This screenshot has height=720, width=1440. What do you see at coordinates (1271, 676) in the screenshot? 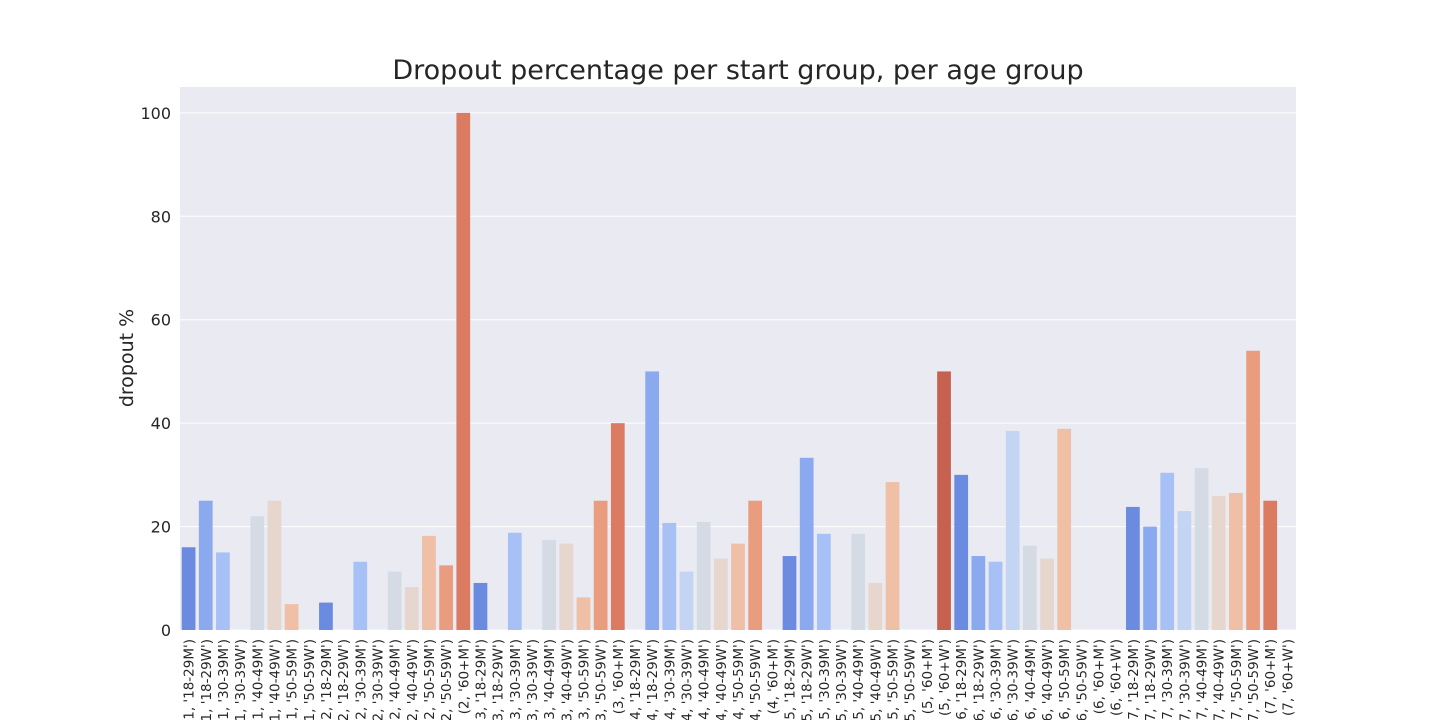
I see `x-tick-label: (7, '60+M')` at bounding box center [1271, 676].